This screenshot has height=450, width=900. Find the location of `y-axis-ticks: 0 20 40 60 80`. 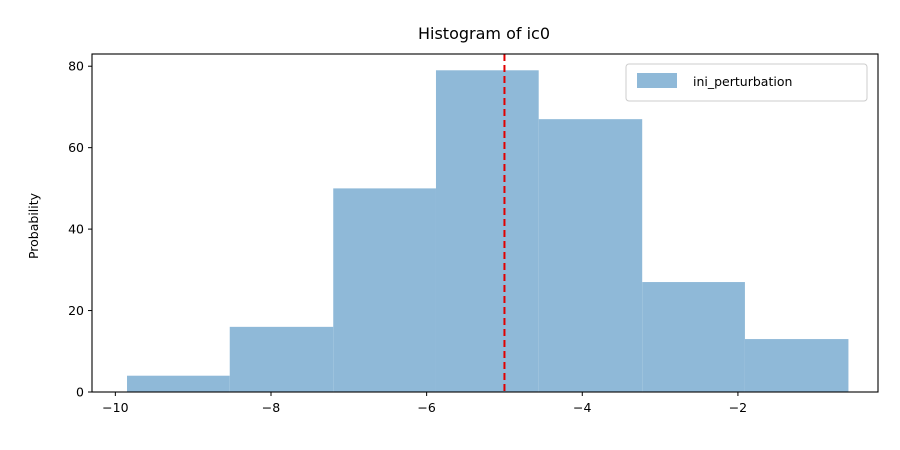

y-axis-ticks: 0 20 40 60 80 is located at coordinates (80, 229).